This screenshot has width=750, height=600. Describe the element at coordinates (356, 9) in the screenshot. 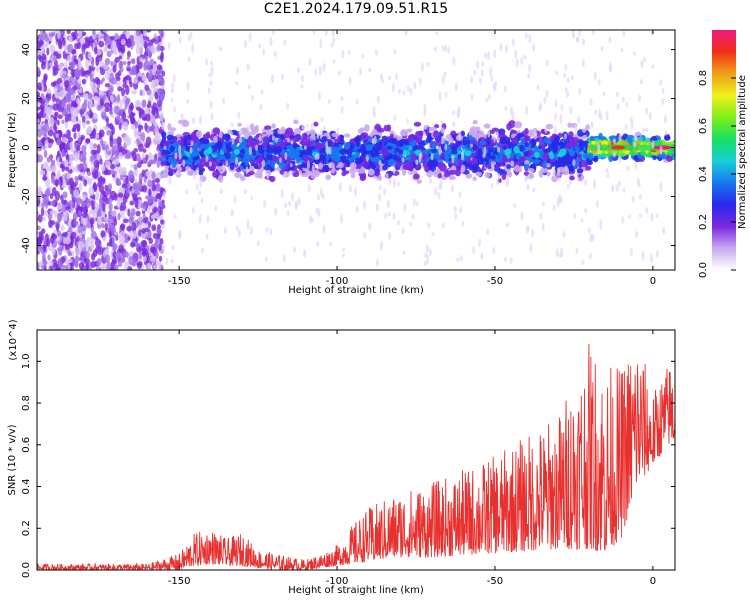

I see `page-title: C2E1.2024.179.09.51.R15` at that location.